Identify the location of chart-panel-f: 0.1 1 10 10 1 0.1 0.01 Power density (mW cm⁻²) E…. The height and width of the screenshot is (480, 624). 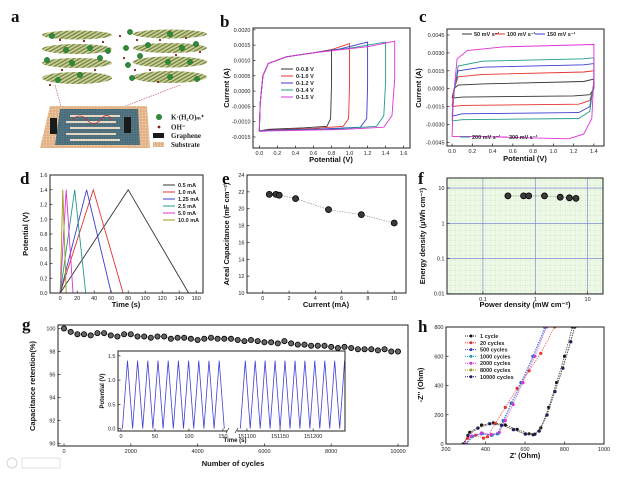
(511, 243).